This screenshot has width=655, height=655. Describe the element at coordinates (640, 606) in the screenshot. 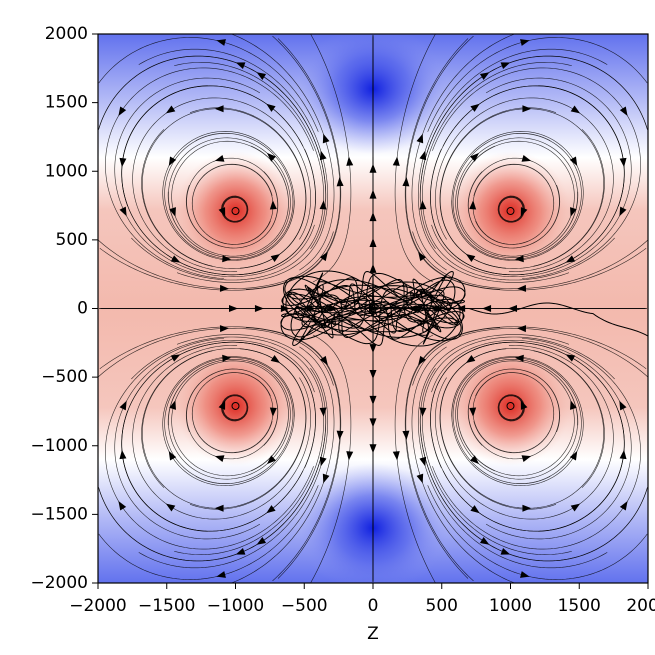

I see `x-tick-label: 2000` at that location.